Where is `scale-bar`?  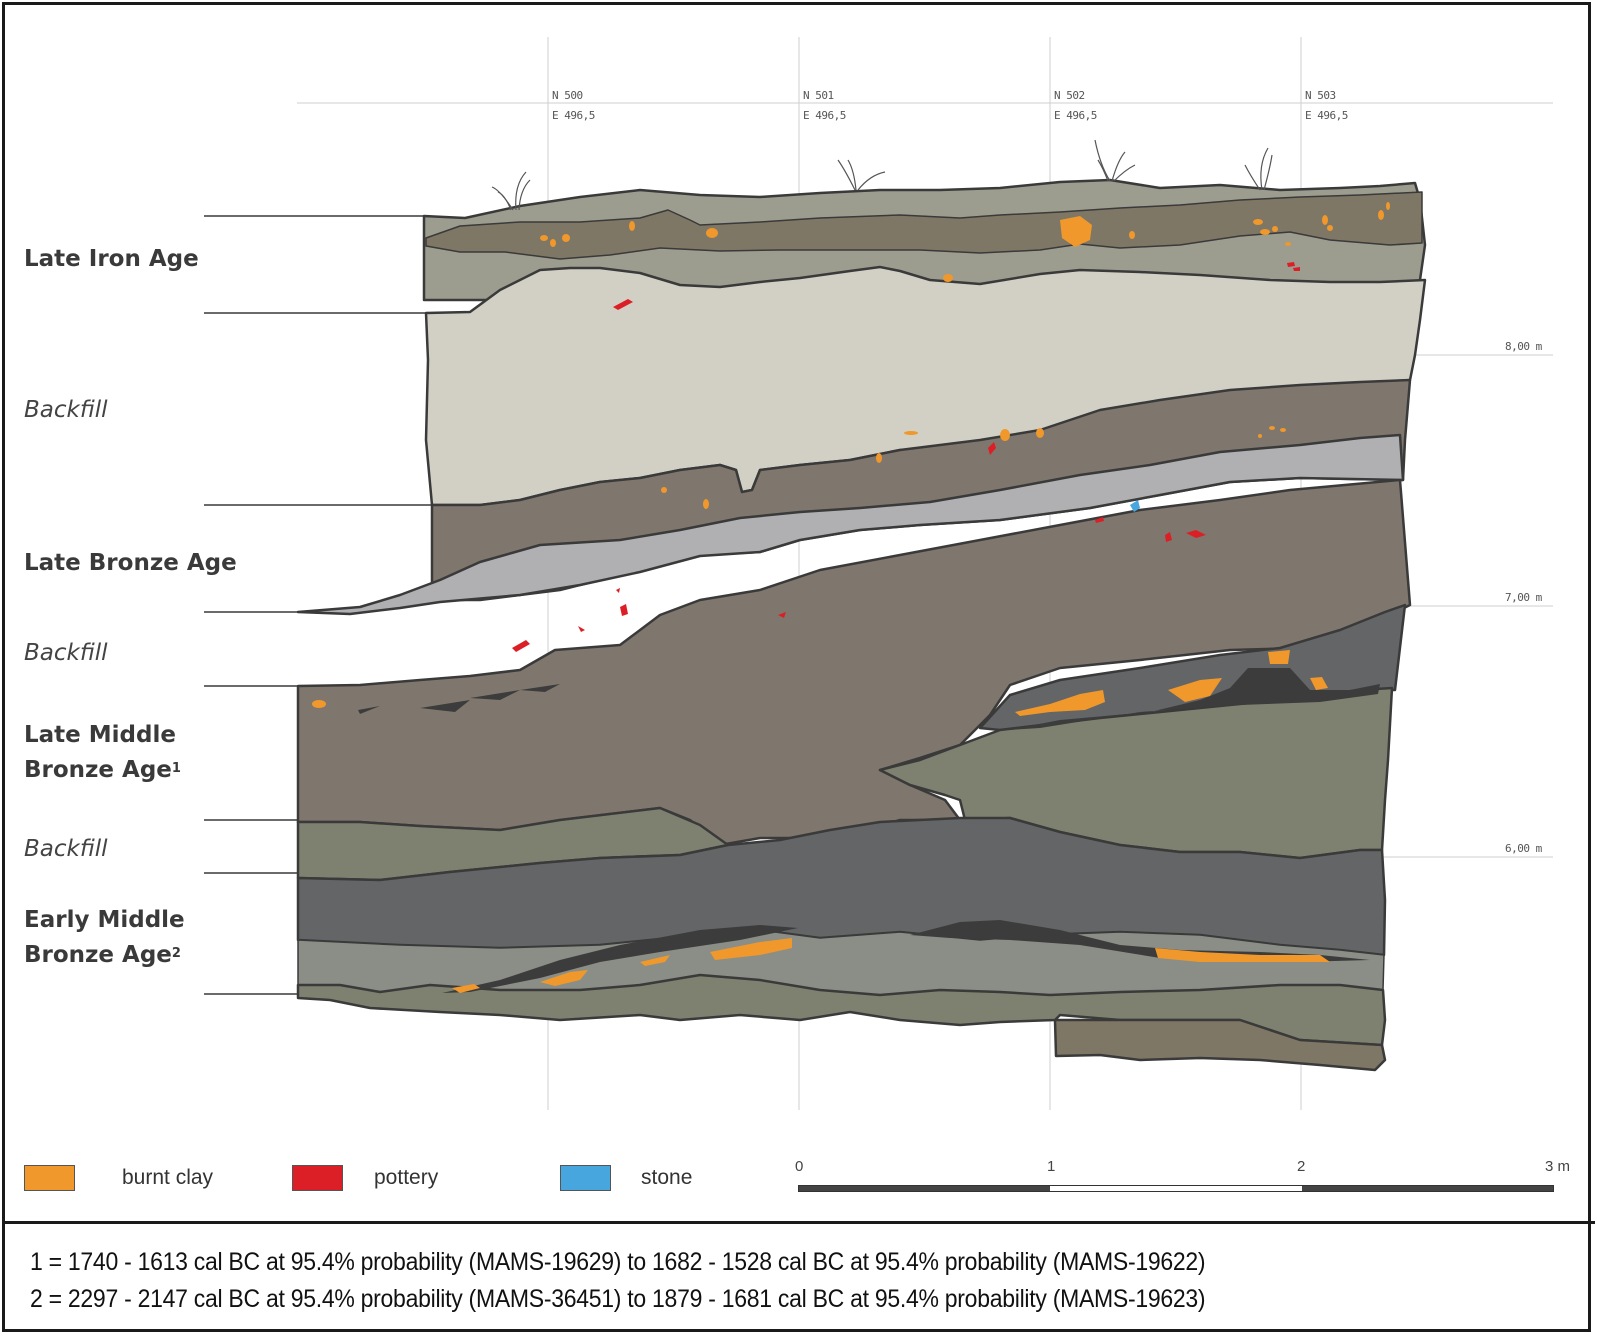
scale-bar is located at coordinates (1176, 1188).